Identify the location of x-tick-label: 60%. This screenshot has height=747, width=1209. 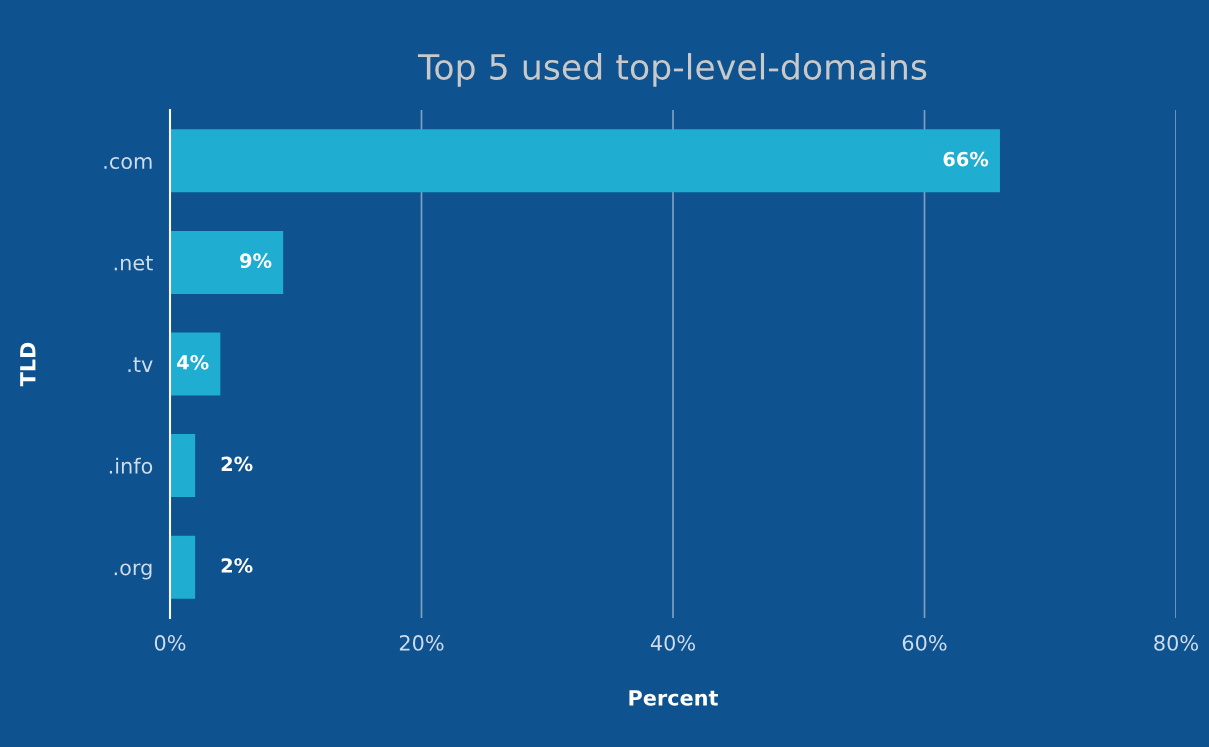
(924, 643).